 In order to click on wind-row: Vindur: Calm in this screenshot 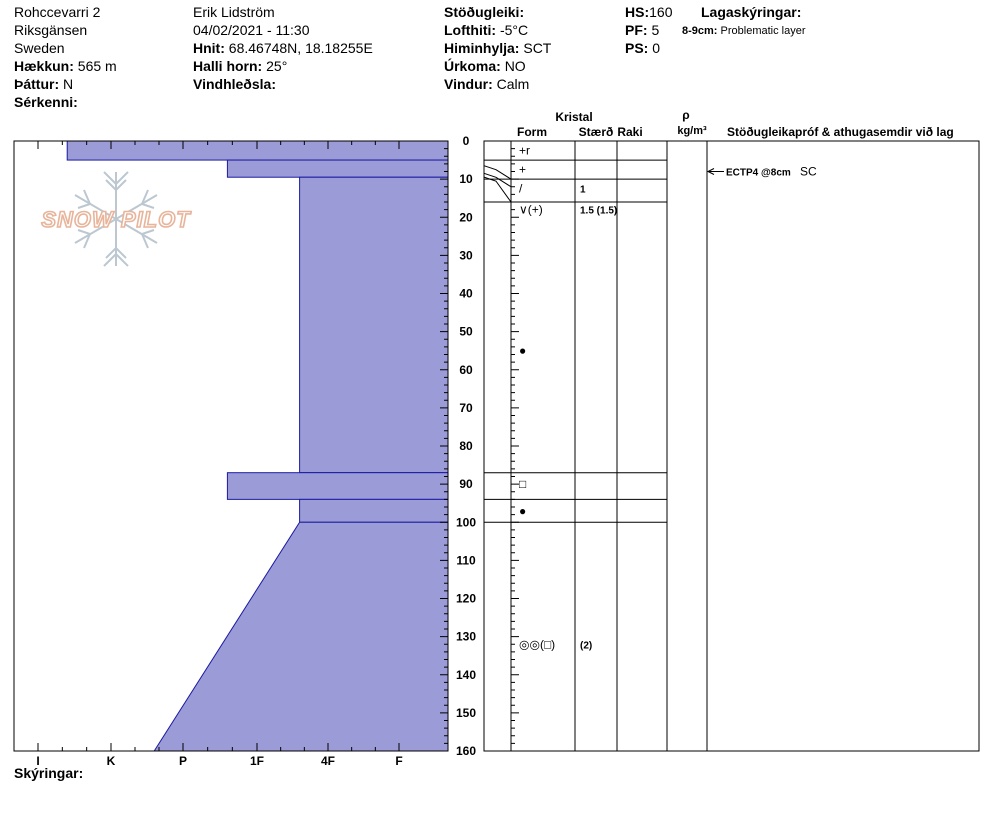, I will do `click(487, 84)`.